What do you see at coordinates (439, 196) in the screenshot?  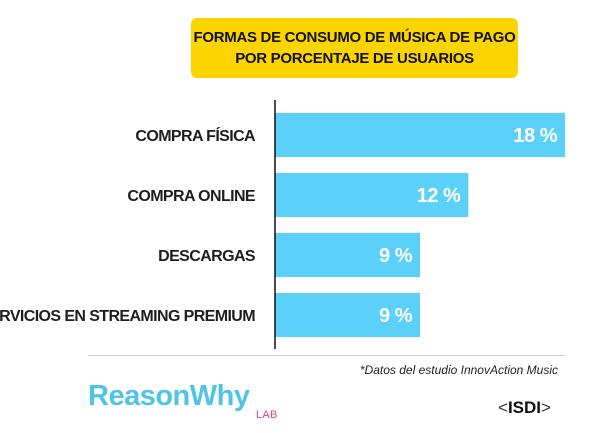 I see `value-label-2: 12 %` at bounding box center [439, 196].